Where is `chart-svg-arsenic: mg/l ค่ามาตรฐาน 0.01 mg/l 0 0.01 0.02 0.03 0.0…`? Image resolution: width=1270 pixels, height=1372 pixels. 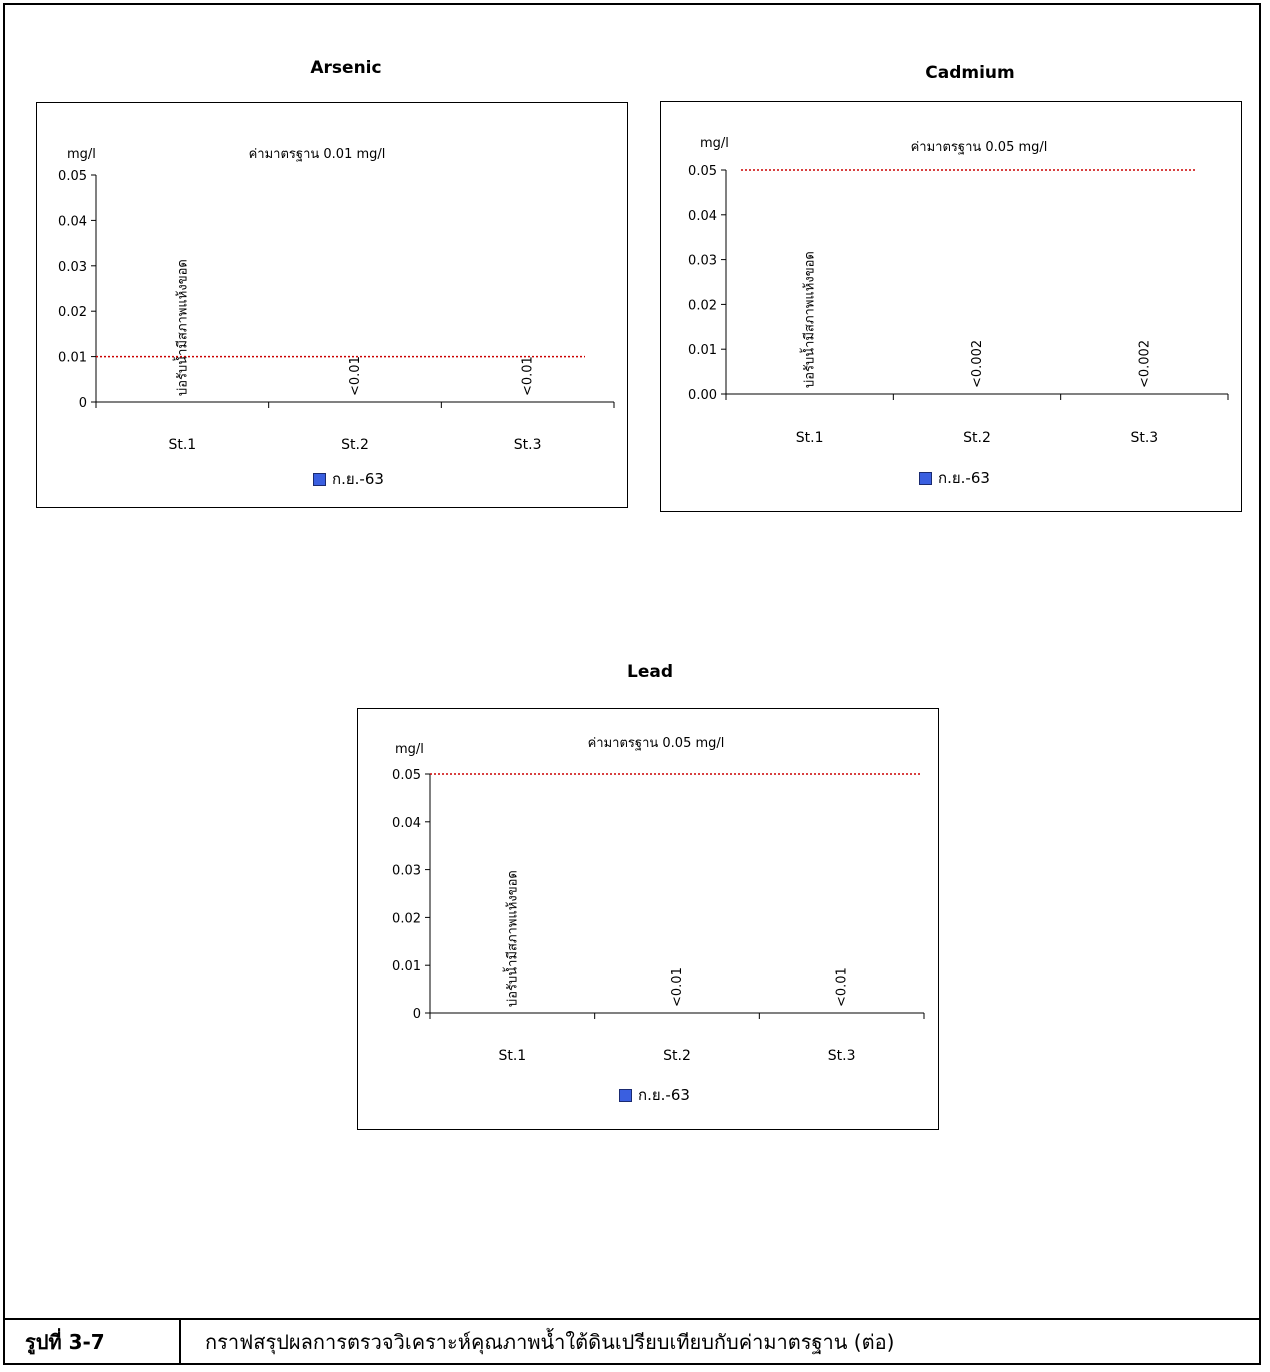 chart-svg-arsenic: mg/l ค่ามาตรฐาน 0.01 mg/l 0 0.01 0.02 0.03 0.0… is located at coordinates (336, 300).